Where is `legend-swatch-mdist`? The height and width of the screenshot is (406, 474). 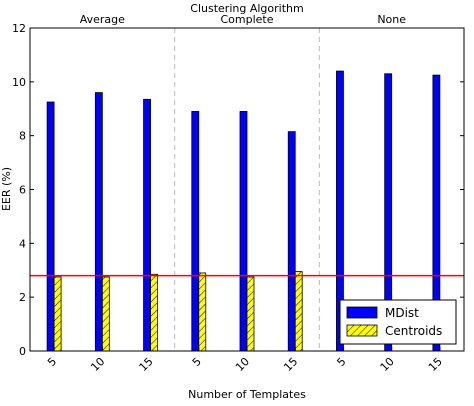 legend-swatch-mdist is located at coordinates (362, 312).